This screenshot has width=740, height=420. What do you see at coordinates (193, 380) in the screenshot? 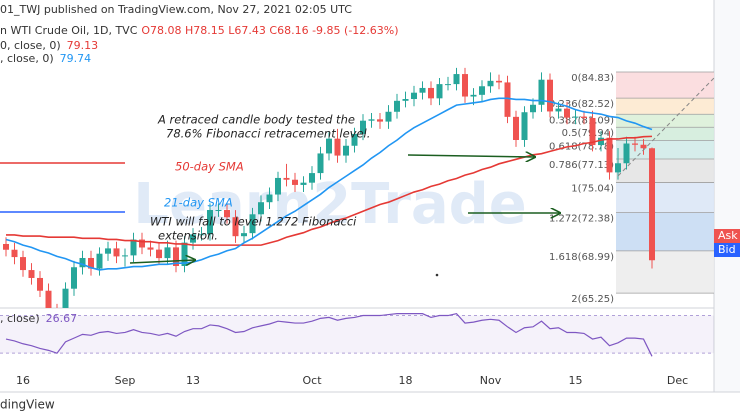
I see `x-tick-label: 13` at bounding box center [193, 380].